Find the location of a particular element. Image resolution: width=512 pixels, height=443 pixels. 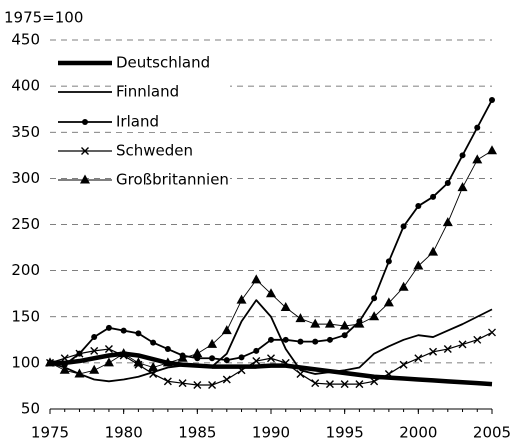

y-tick-label: 300 is located at coordinates (25, 178).